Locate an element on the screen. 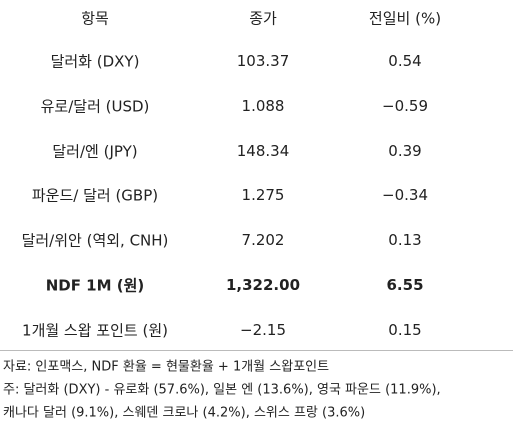 The image size is (513, 427). table-cell: 1.088 is located at coordinates (263, 105).